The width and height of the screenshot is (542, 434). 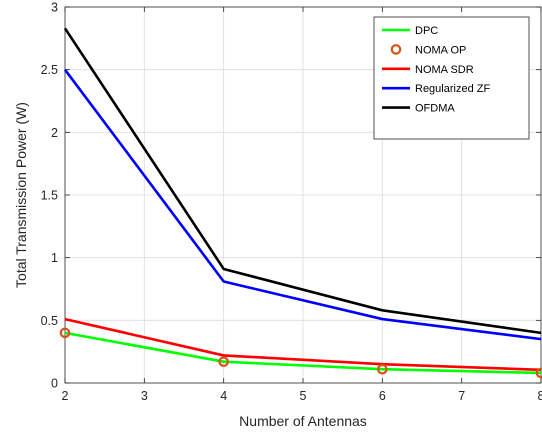 I want to click on x-tick-label: 5, so click(x=303, y=396).